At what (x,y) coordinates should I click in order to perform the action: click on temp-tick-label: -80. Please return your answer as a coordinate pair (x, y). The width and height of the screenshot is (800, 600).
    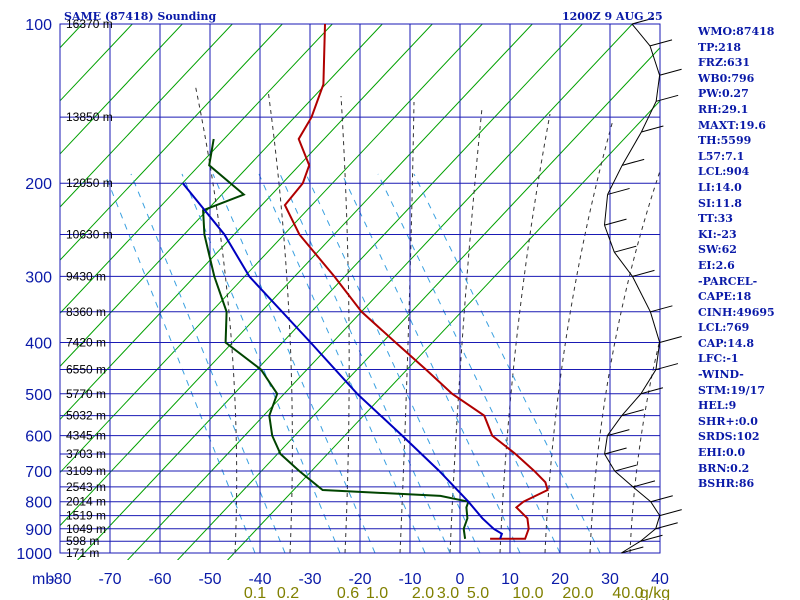
    Looking at the image, I should click on (59, 579).